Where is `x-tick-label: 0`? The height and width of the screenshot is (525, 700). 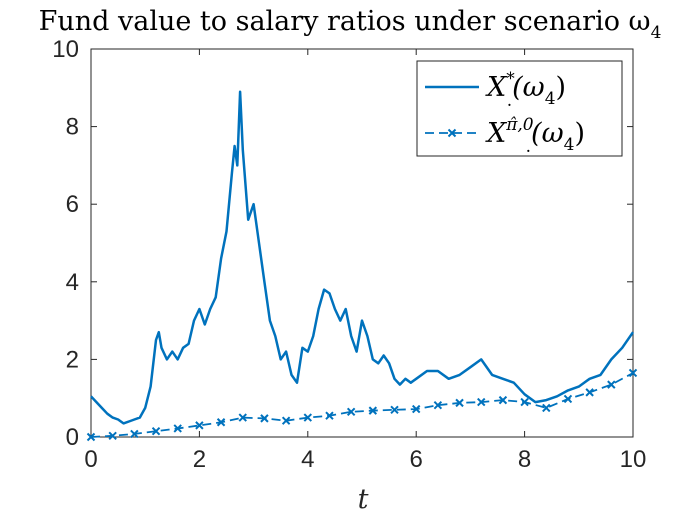
x-tick-label: 0 is located at coordinates (90, 459).